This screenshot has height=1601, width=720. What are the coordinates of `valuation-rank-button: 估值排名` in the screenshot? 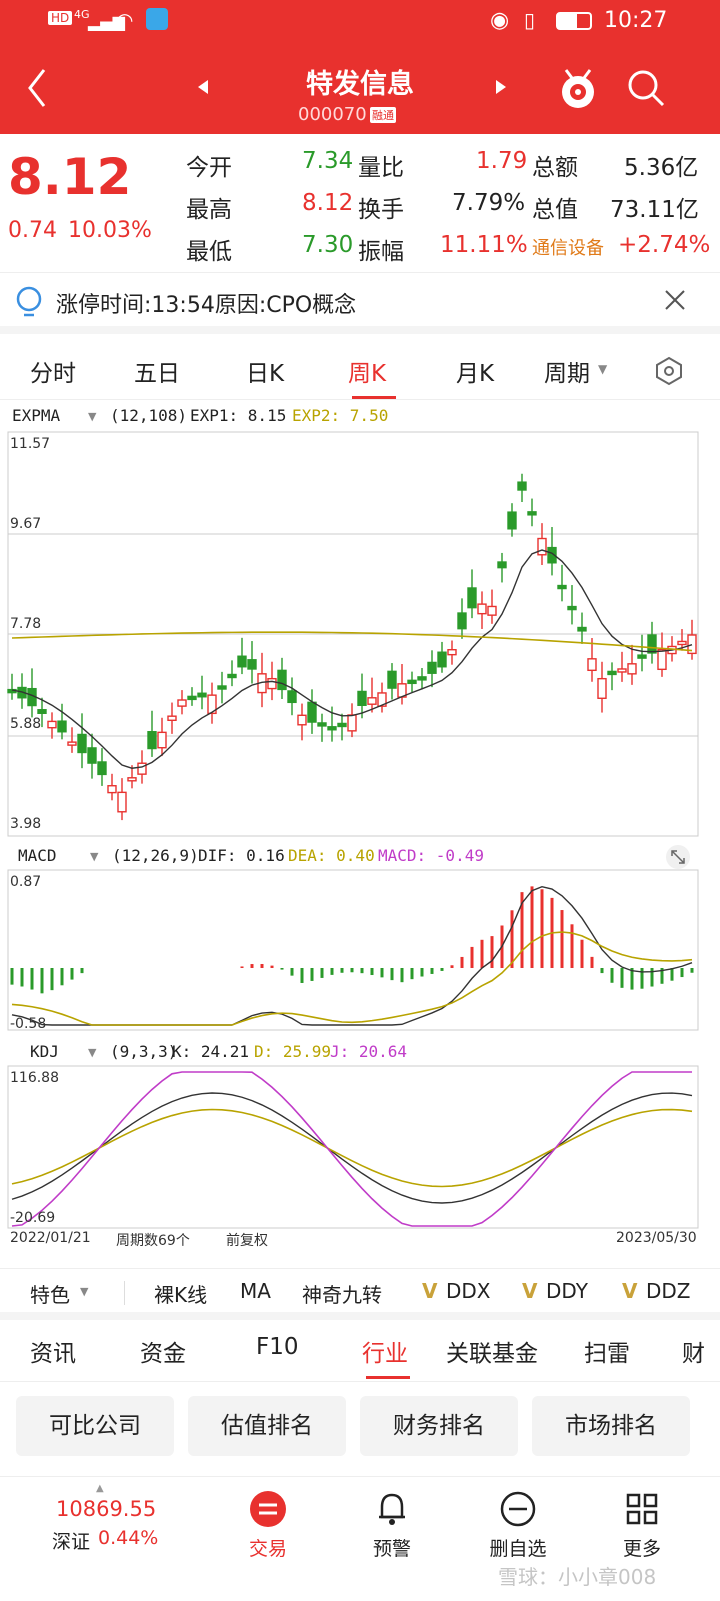 It's located at (267, 1426).